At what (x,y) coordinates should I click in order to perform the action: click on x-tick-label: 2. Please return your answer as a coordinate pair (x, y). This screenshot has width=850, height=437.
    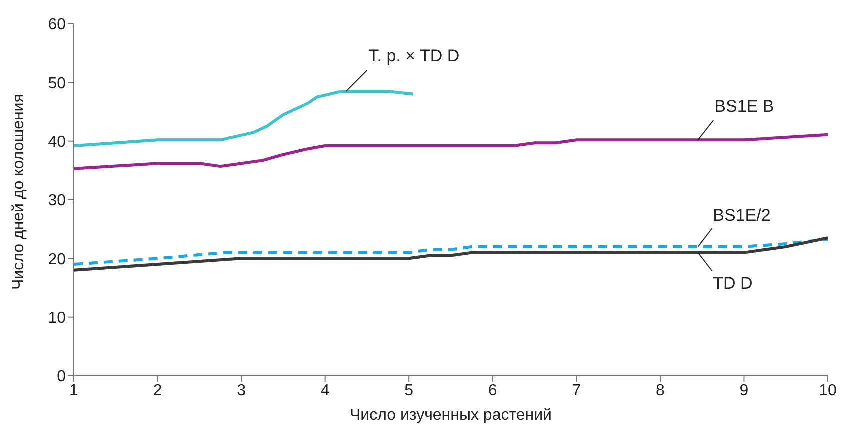
    Looking at the image, I should click on (157, 391).